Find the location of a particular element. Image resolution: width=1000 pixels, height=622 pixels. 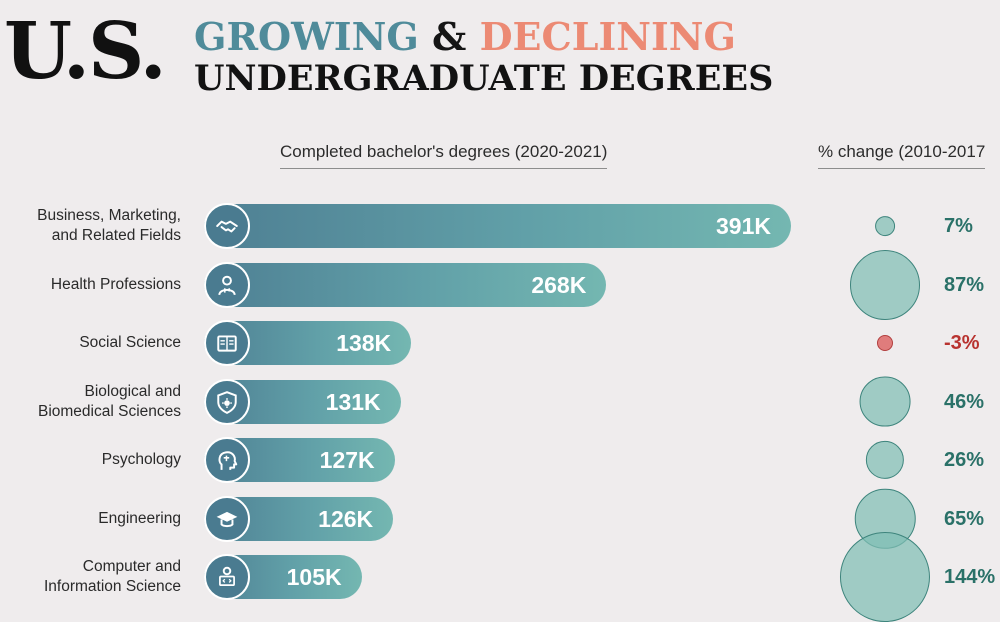

bar-value-label: 105K is located at coordinates (314, 577).